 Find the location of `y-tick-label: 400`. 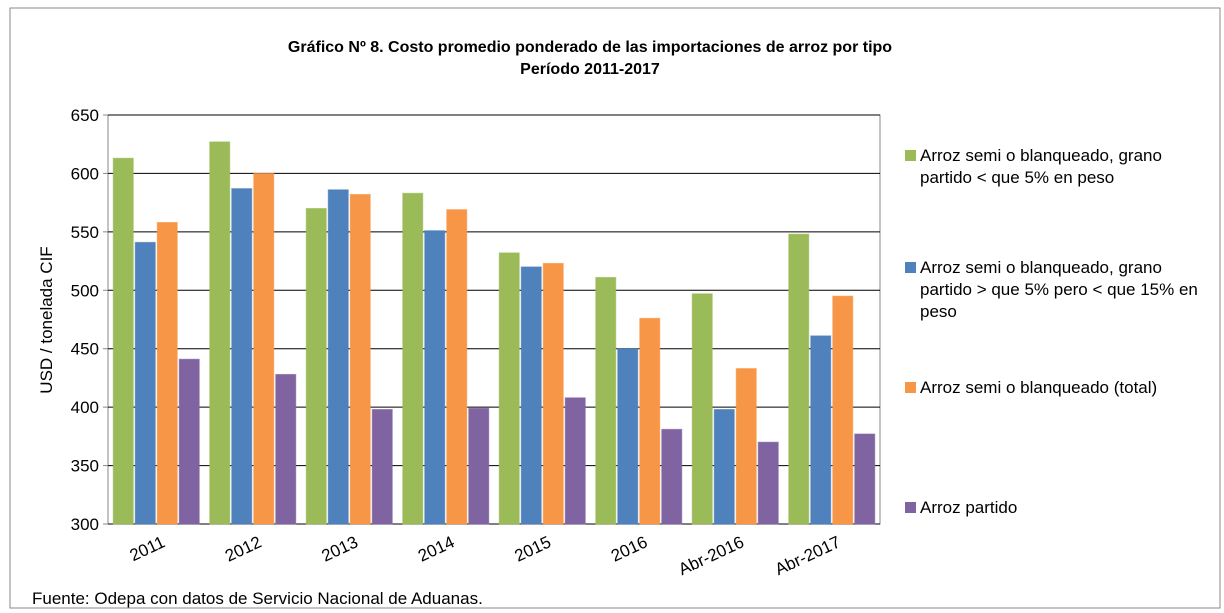

y-tick-label: 400 is located at coordinates (85, 407).